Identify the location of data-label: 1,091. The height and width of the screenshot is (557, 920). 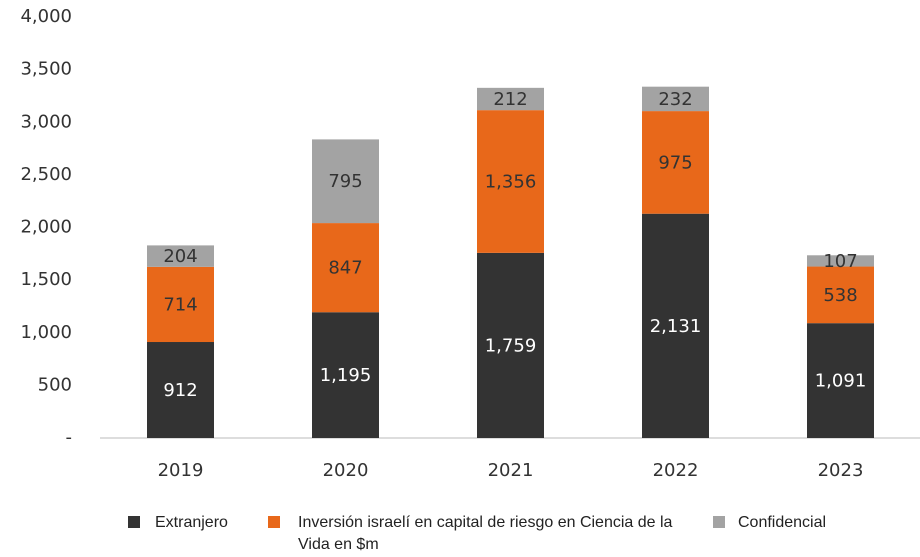
(841, 381).